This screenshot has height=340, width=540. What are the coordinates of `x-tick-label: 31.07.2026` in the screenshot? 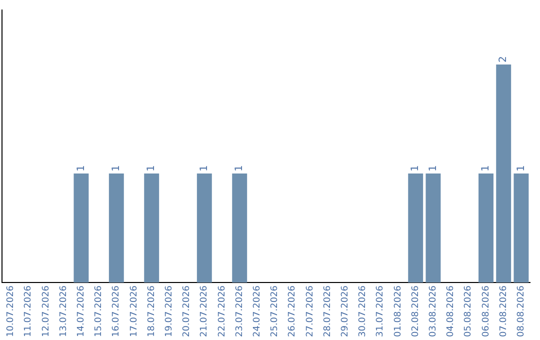 It's located at (381, 311).